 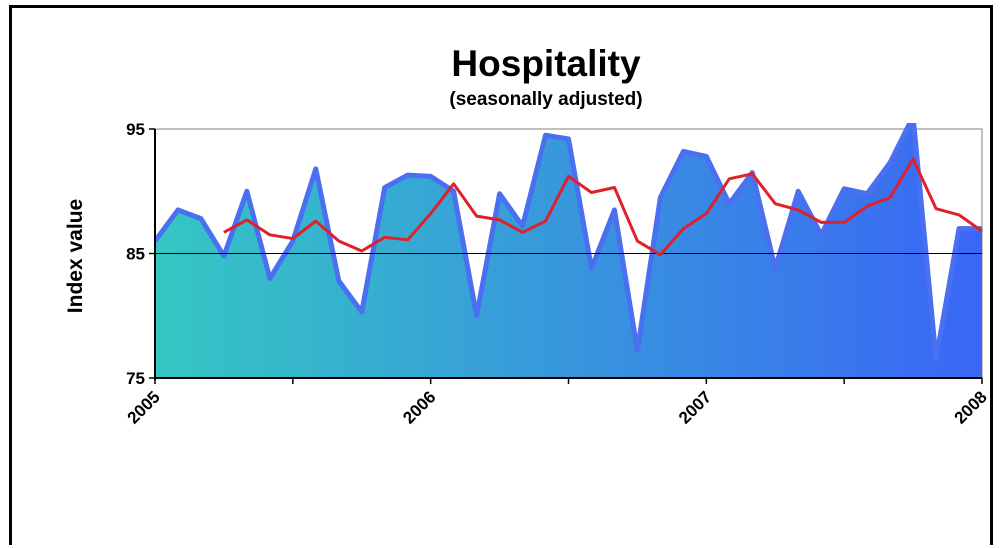 What do you see at coordinates (971, 407) in the screenshot?
I see `x-tick-label: 2008` at bounding box center [971, 407].